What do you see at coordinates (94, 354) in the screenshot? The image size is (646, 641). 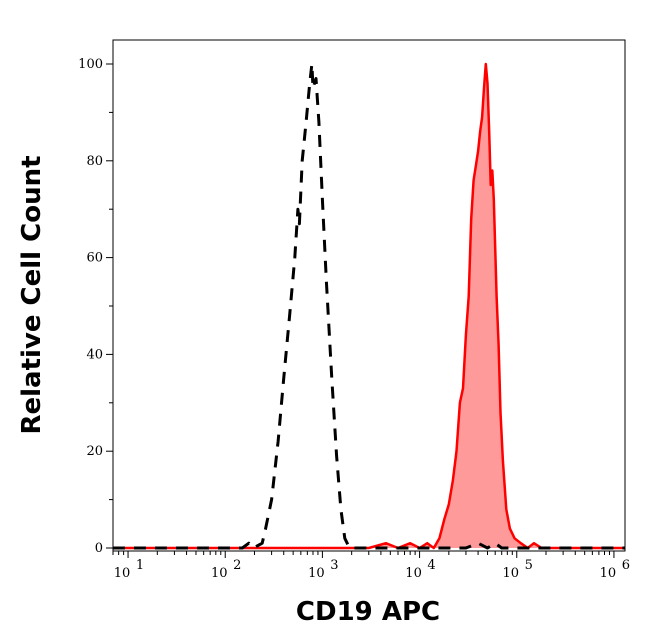 I see `y-tick-label: 40` at bounding box center [94, 354].